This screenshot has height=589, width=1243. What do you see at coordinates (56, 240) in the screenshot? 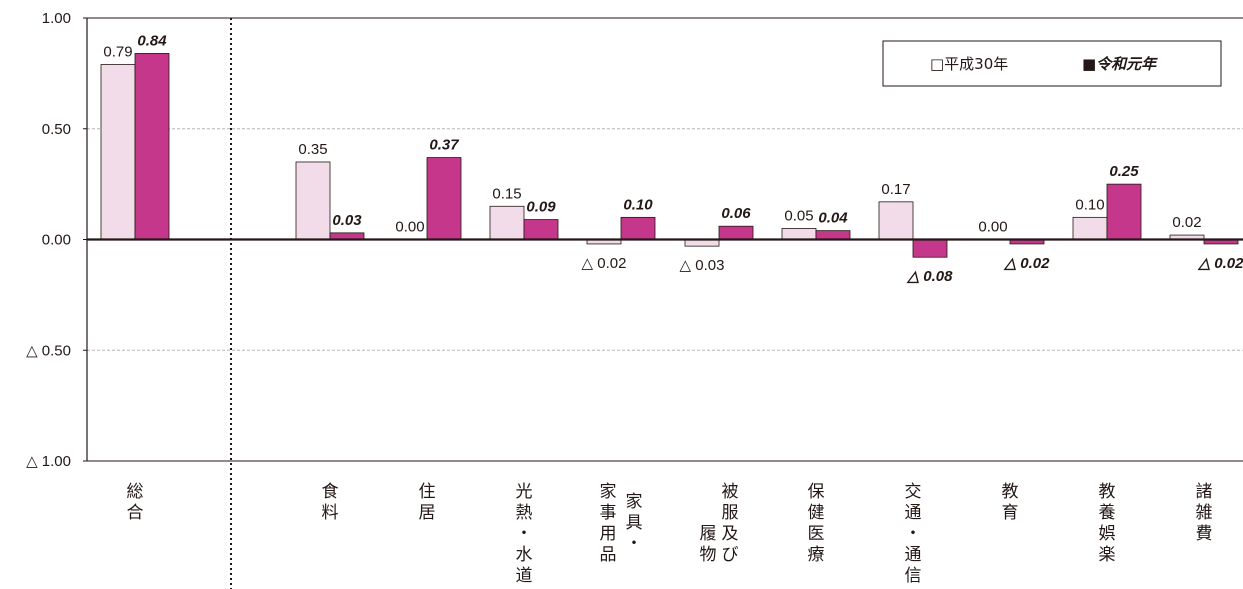
I see `y-axis-ticks: 1.00 0.50 0.00 △ 0.50 △ 1.00` at bounding box center [56, 240].